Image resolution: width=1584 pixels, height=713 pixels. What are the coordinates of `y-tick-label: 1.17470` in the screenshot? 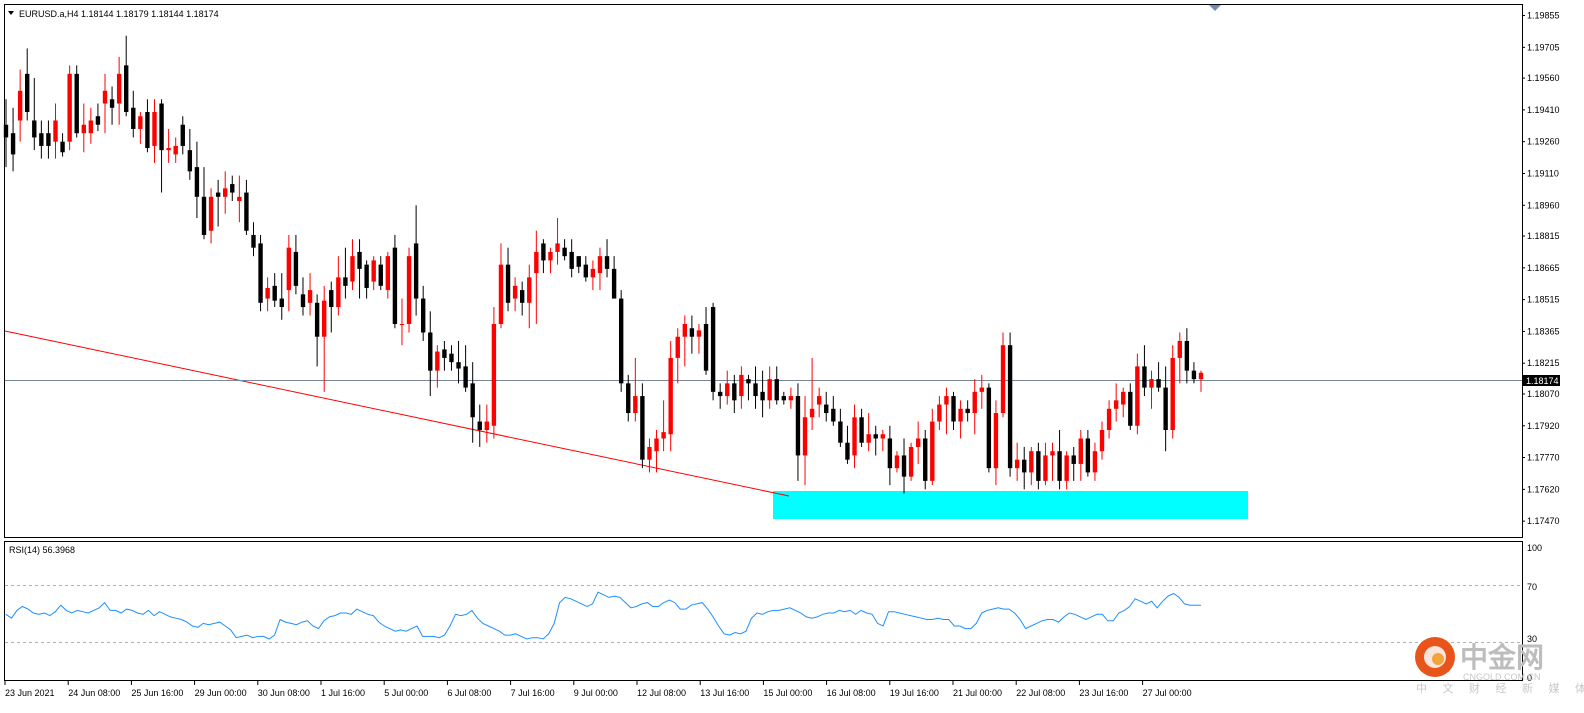 It's located at (1543, 521).